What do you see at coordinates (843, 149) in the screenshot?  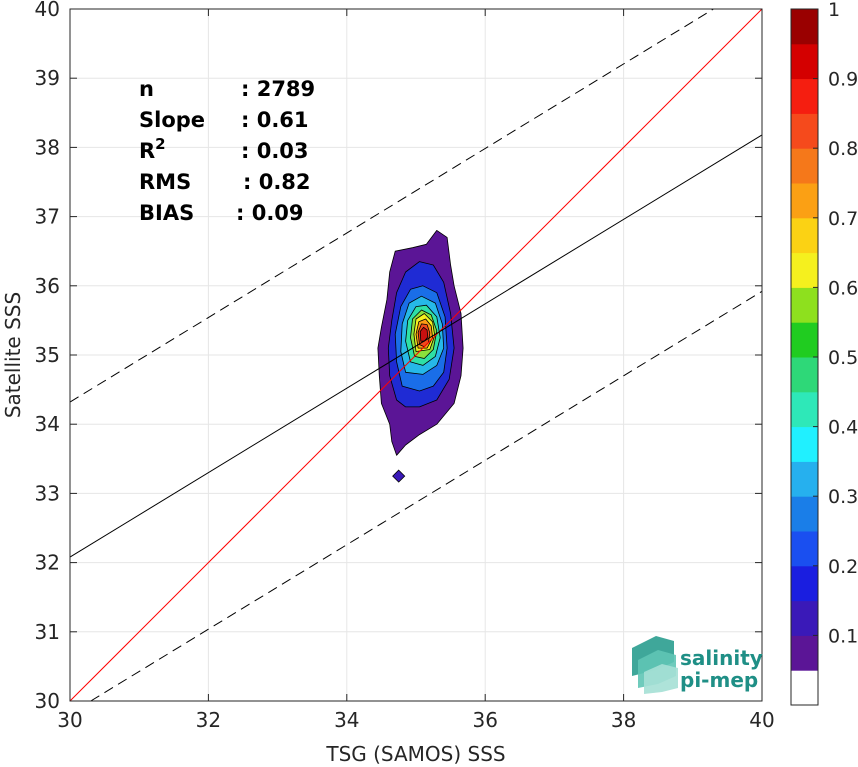 I see `colorbar-tick-label-7: 0.8` at bounding box center [843, 149].